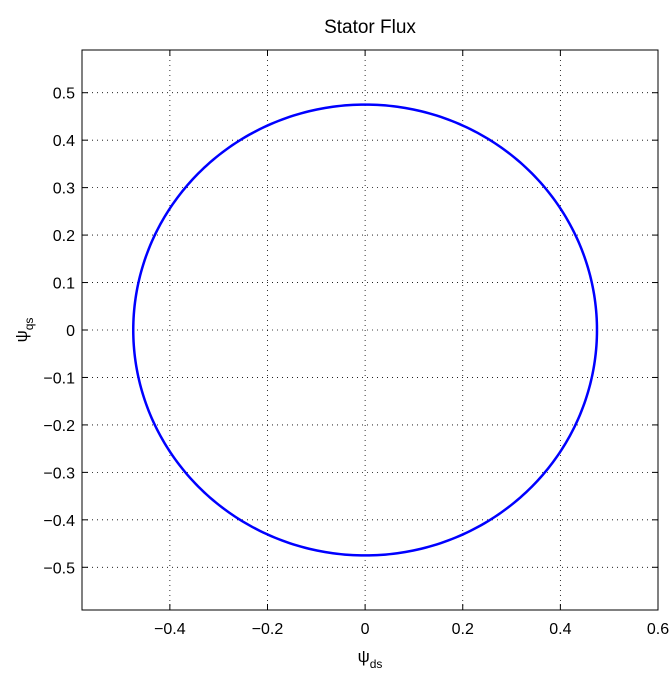 Image resolution: width=670 pixels, height=674 pixels. Describe the element at coordinates (59, 332) in the screenshot. I see `y-tick-labels: 0.5 0.4 0.3 0.2 0.1 0 −0.1 −0.2 −0.3 −0.4 −0.5` at that location.